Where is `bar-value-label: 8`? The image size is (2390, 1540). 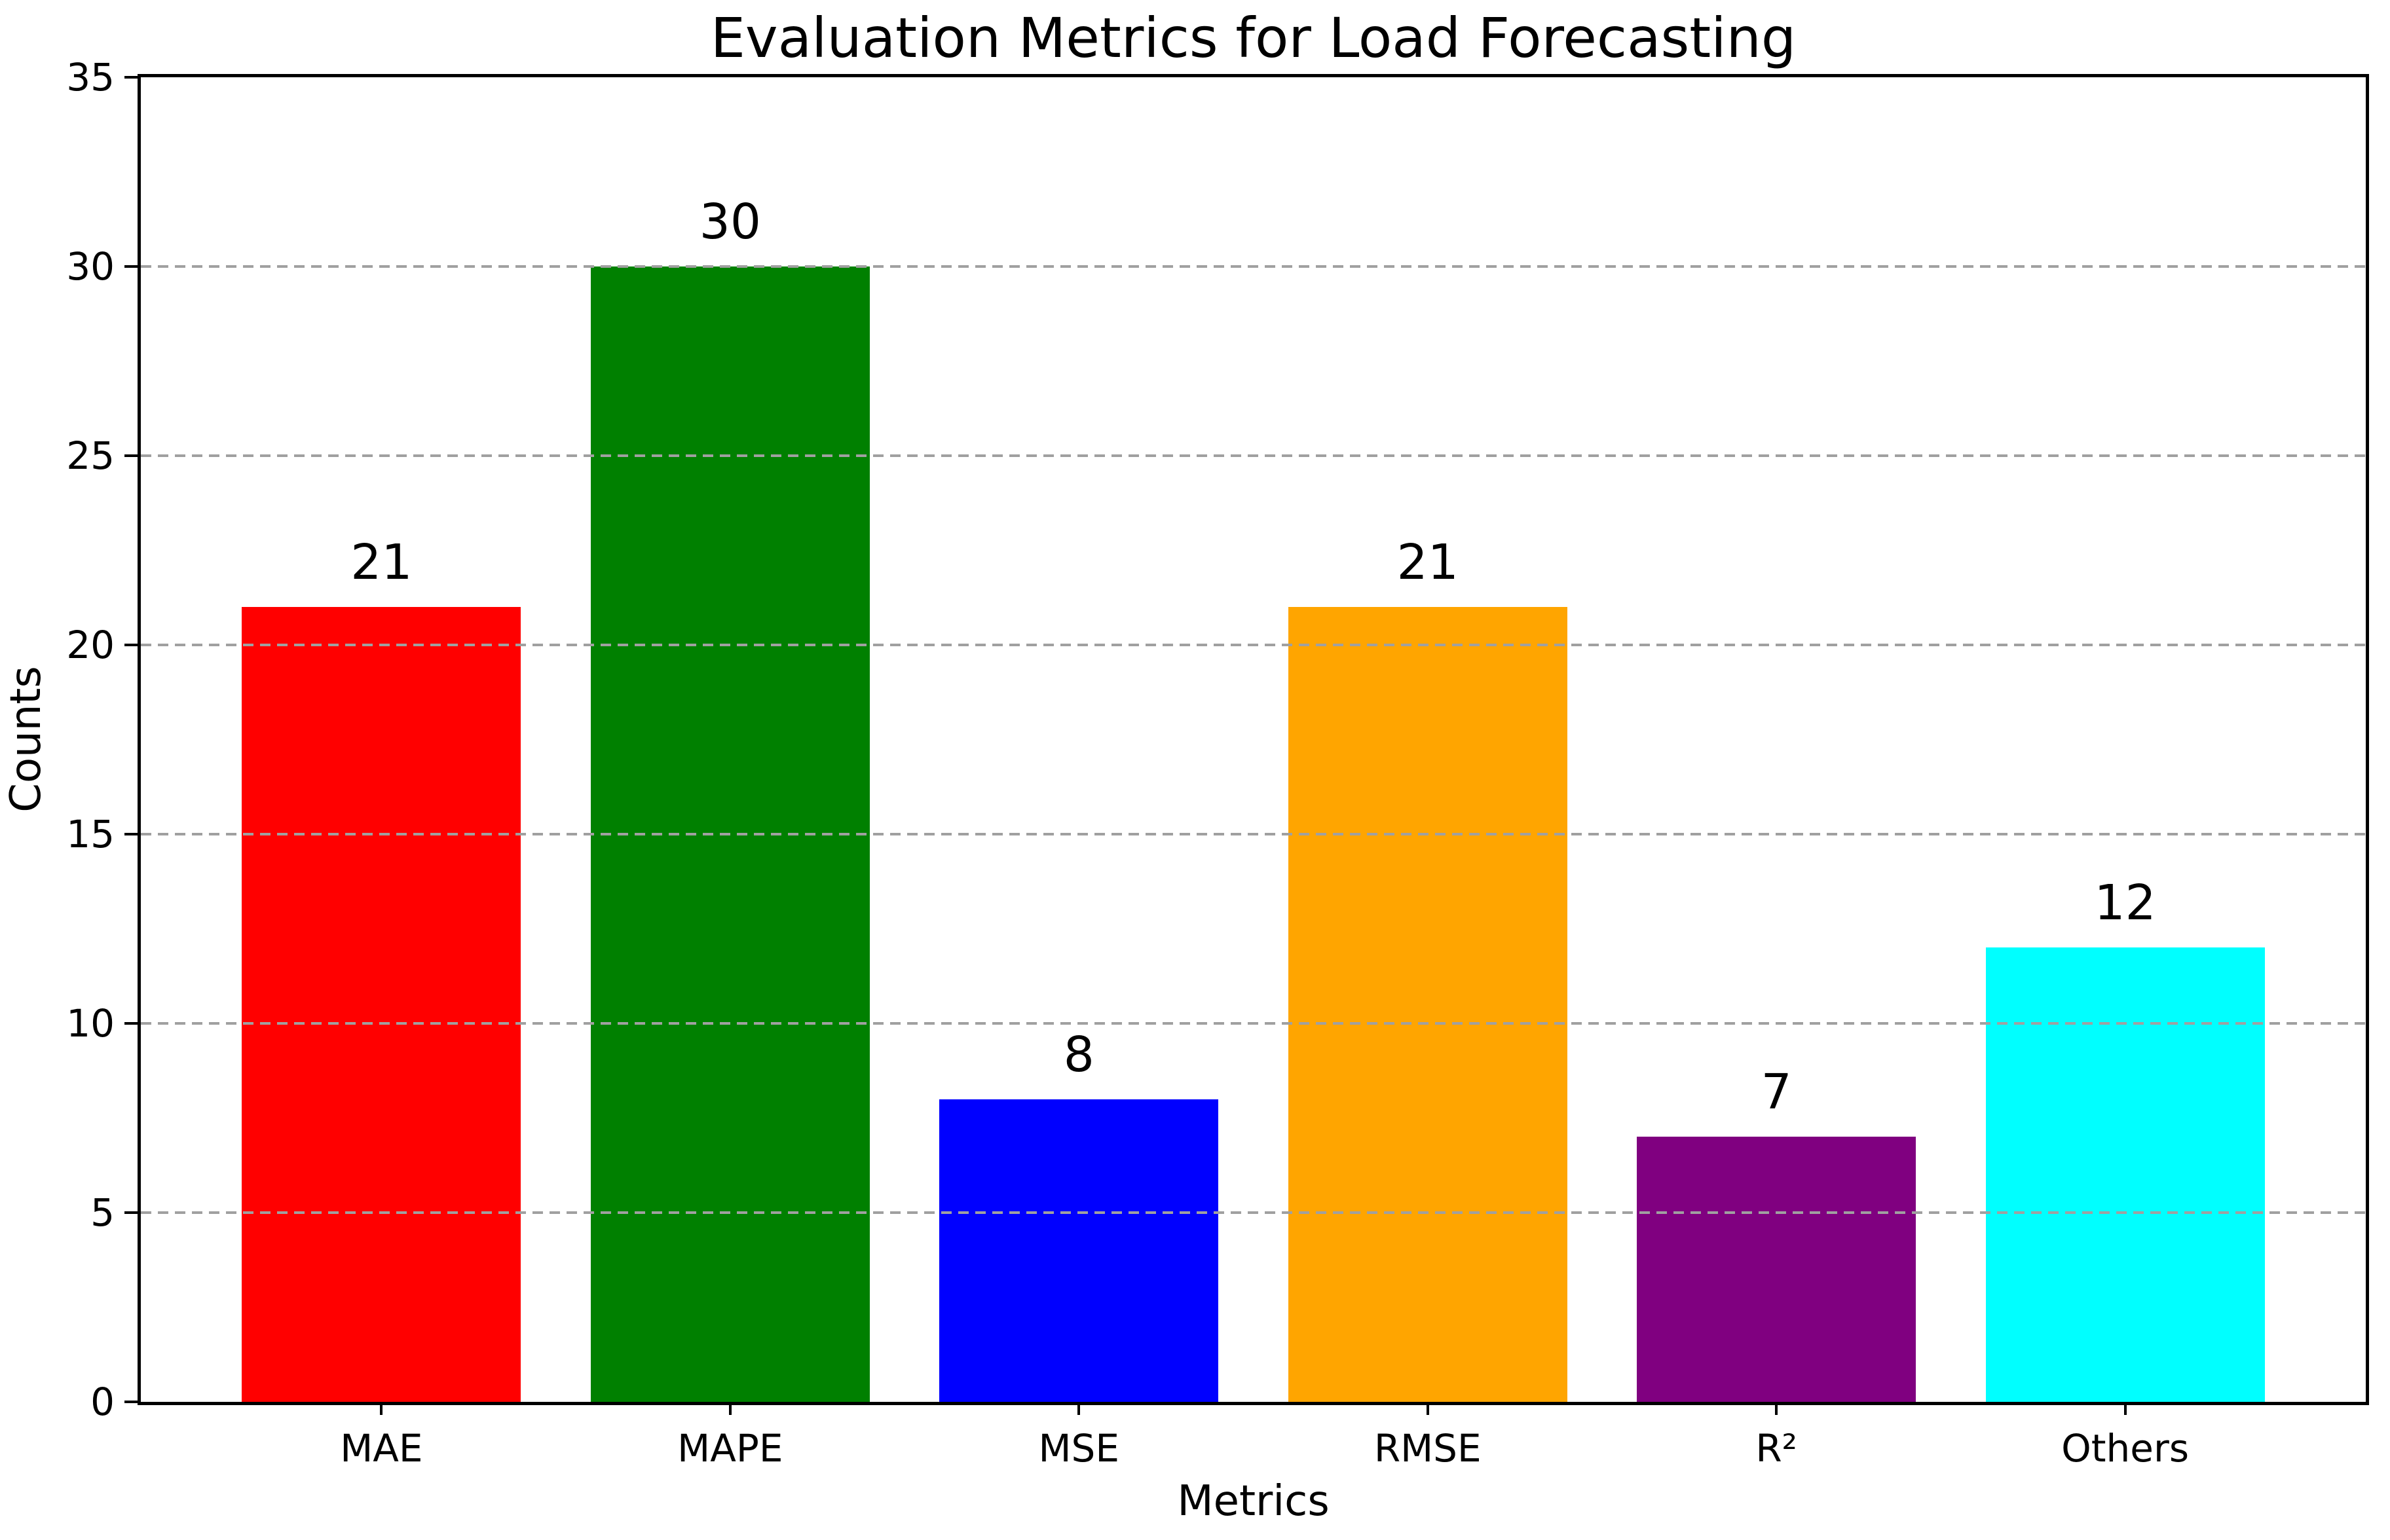
bar-value-label: 8 is located at coordinates (1078, 1054).